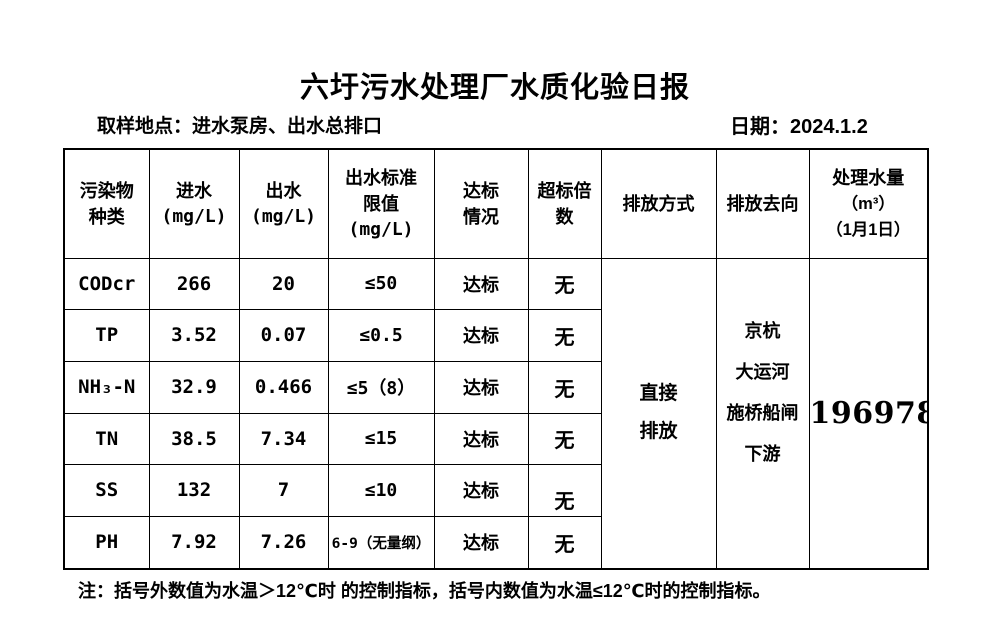 The image size is (988, 642). I want to click on header-exceedance-multiple: 超标倍 数, so click(564, 203).